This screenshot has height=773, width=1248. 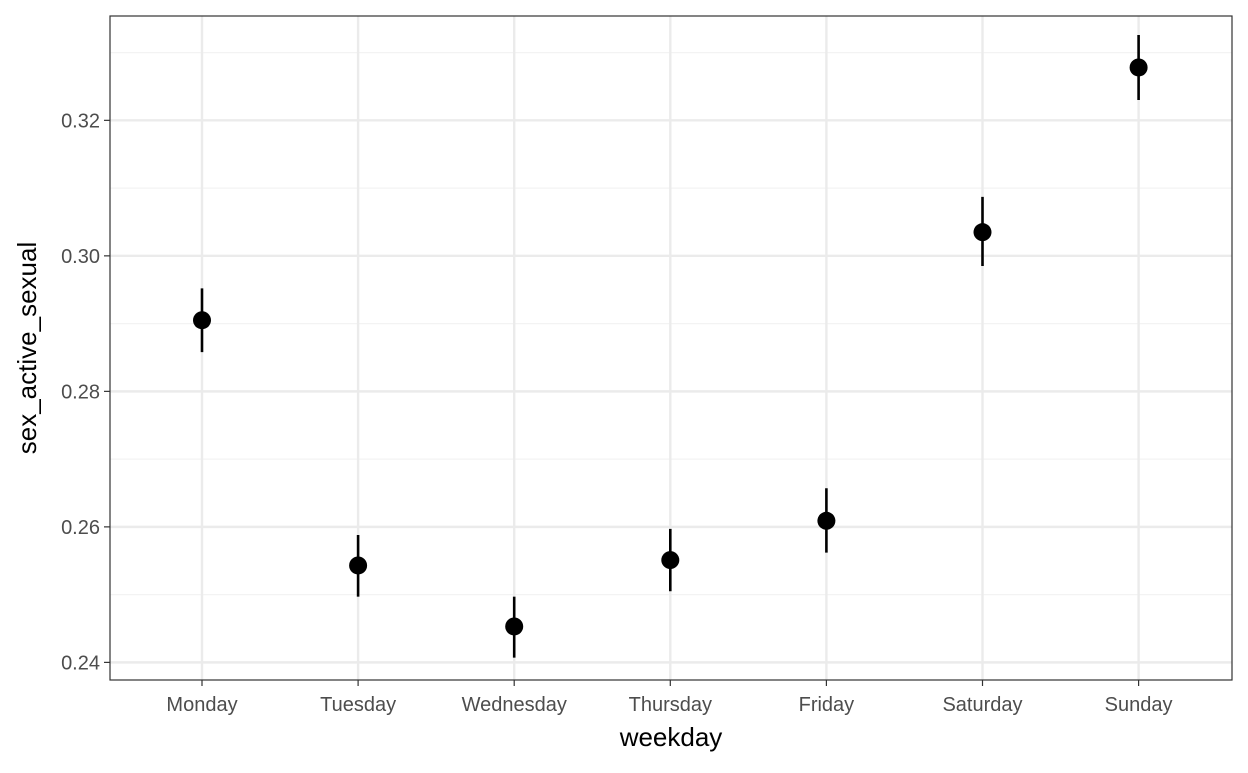 I want to click on y-axis-title: sex_active_sexual, so click(x=27, y=348).